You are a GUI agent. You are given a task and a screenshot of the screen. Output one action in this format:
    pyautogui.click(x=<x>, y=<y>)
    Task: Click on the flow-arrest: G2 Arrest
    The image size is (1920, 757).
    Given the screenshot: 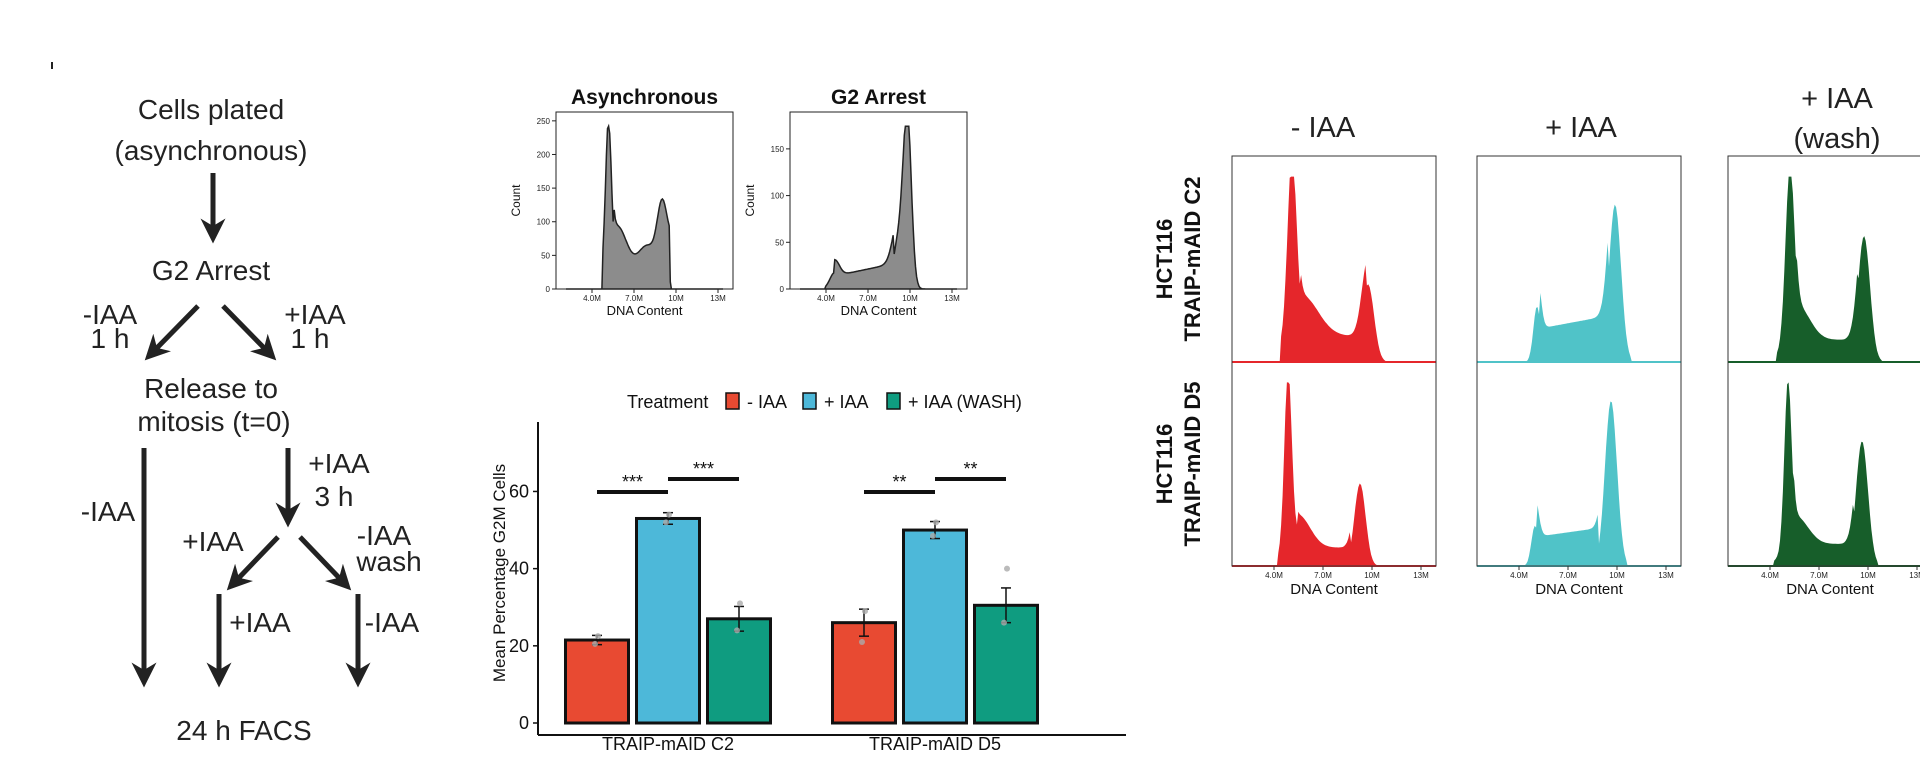 What is the action you would take?
    pyautogui.click(x=211, y=270)
    